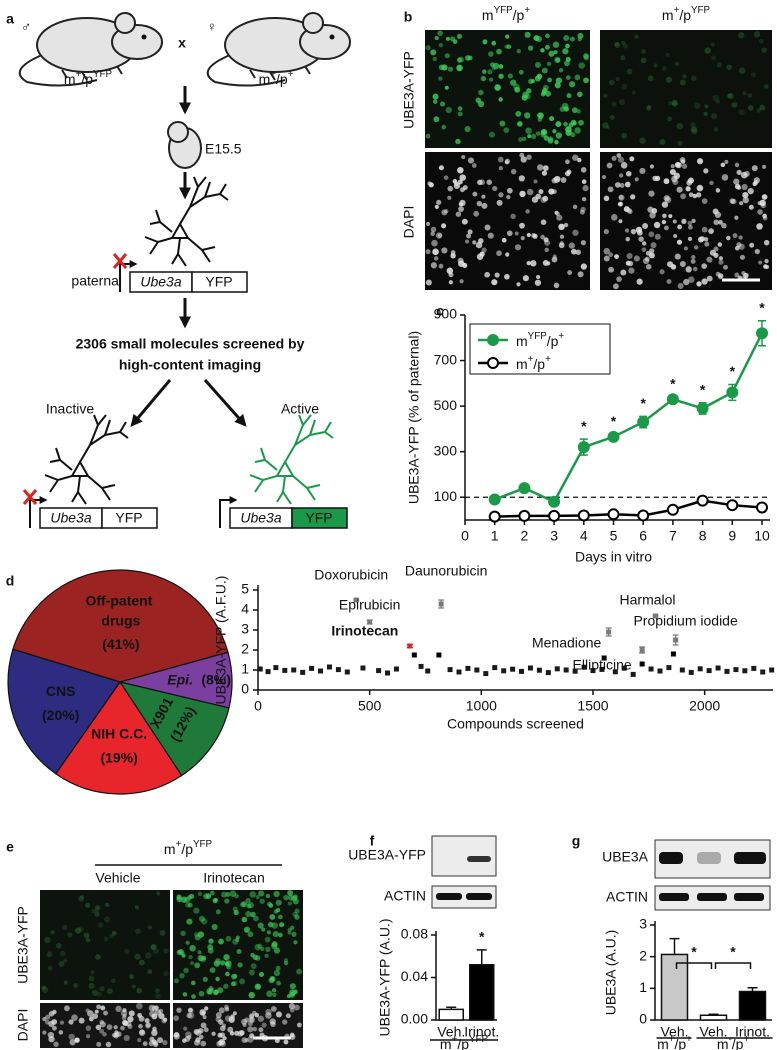 This screenshot has height=1050, width=777. What do you see at coordinates (493, 340) in the screenshot?
I see `legend-marker` at bounding box center [493, 340].